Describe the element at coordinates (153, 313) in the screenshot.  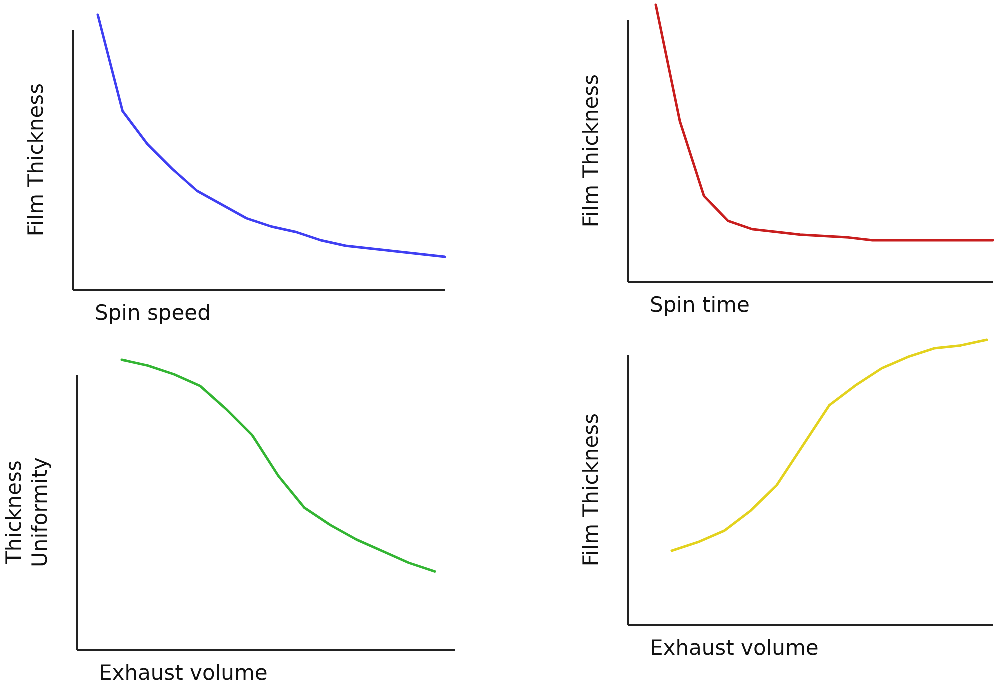
I see `x-axis-title: Spin speed` at that location.